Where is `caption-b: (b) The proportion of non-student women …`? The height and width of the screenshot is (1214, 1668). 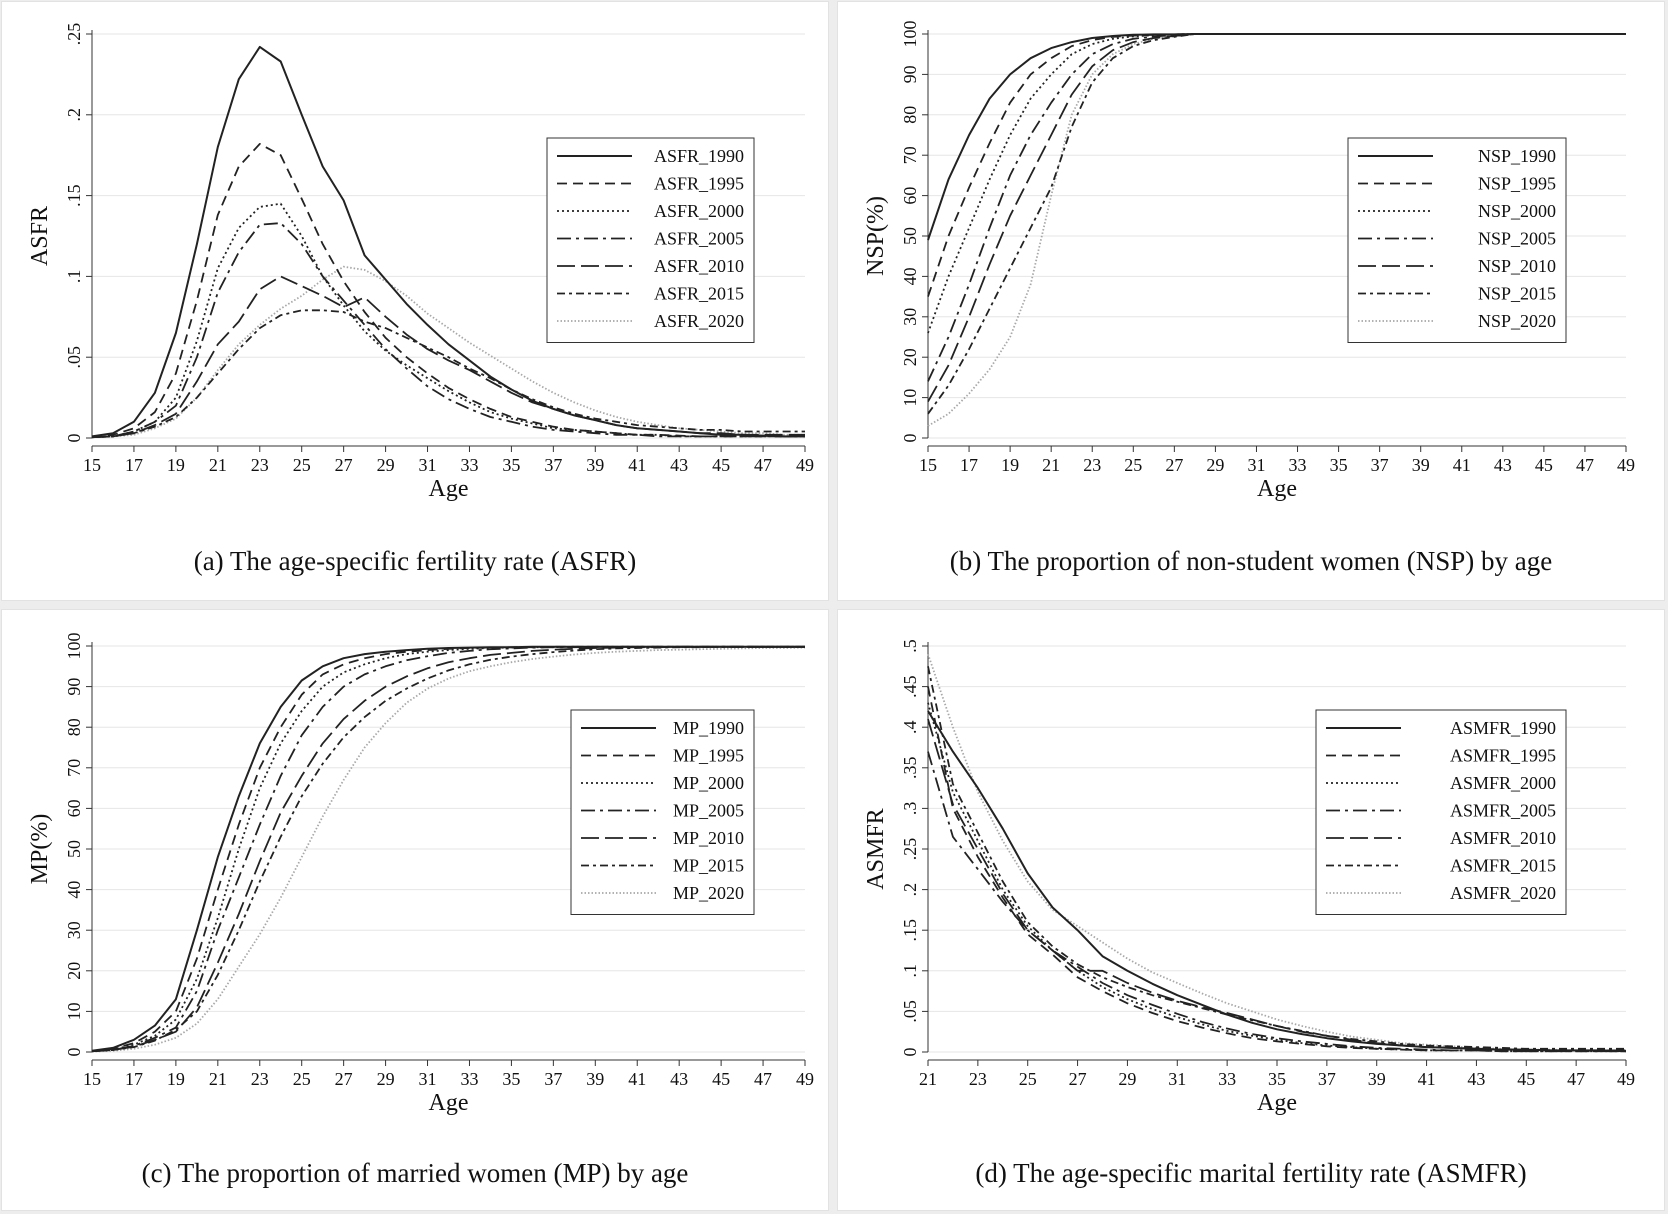 caption-b: (b) The proportion of non-student women … is located at coordinates (1251, 561).